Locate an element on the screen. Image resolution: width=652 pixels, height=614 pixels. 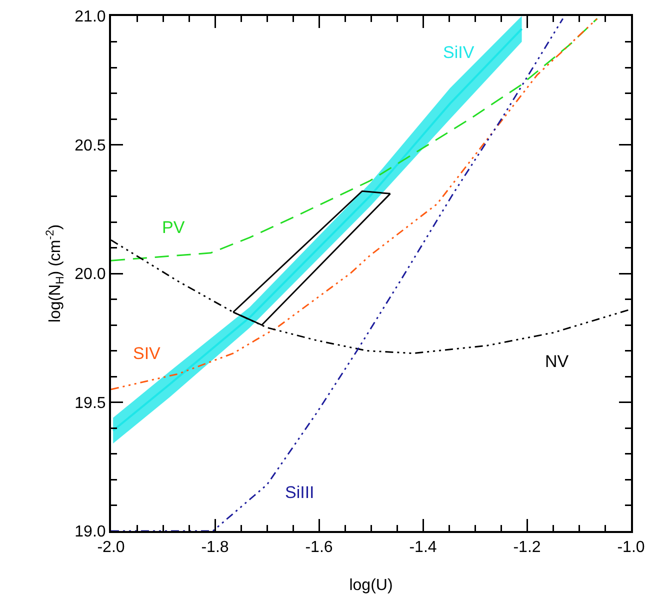
series-label: PV is located at coordinates (174, 227).